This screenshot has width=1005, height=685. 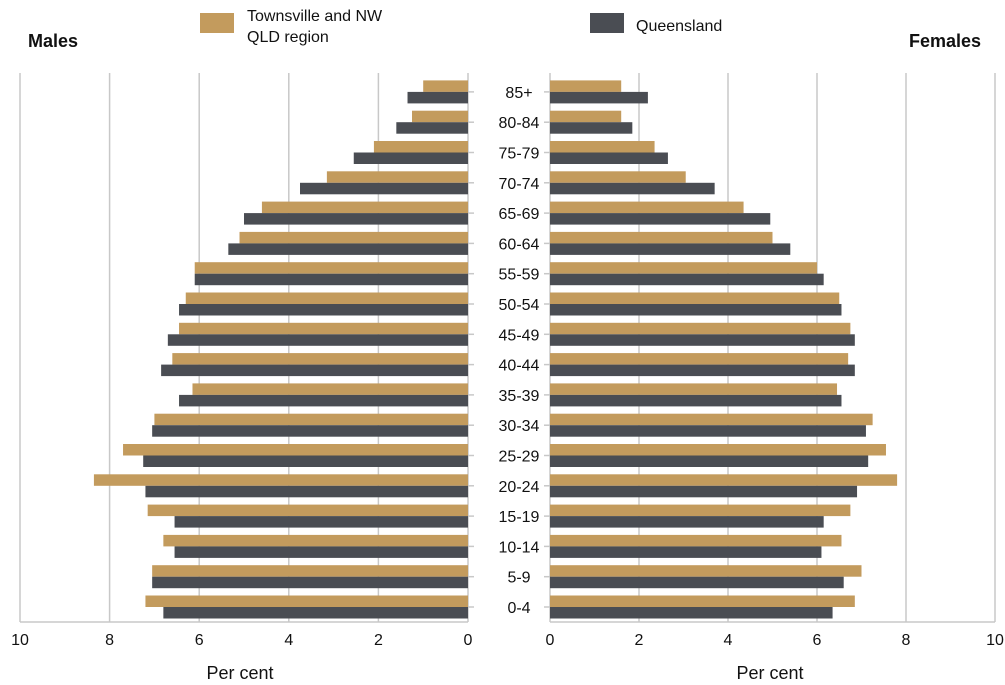 What do you see at coordinates (995, 640) in the screenshot?
I see `right-x-tick-label: 10` at bounding box center [995, 640].